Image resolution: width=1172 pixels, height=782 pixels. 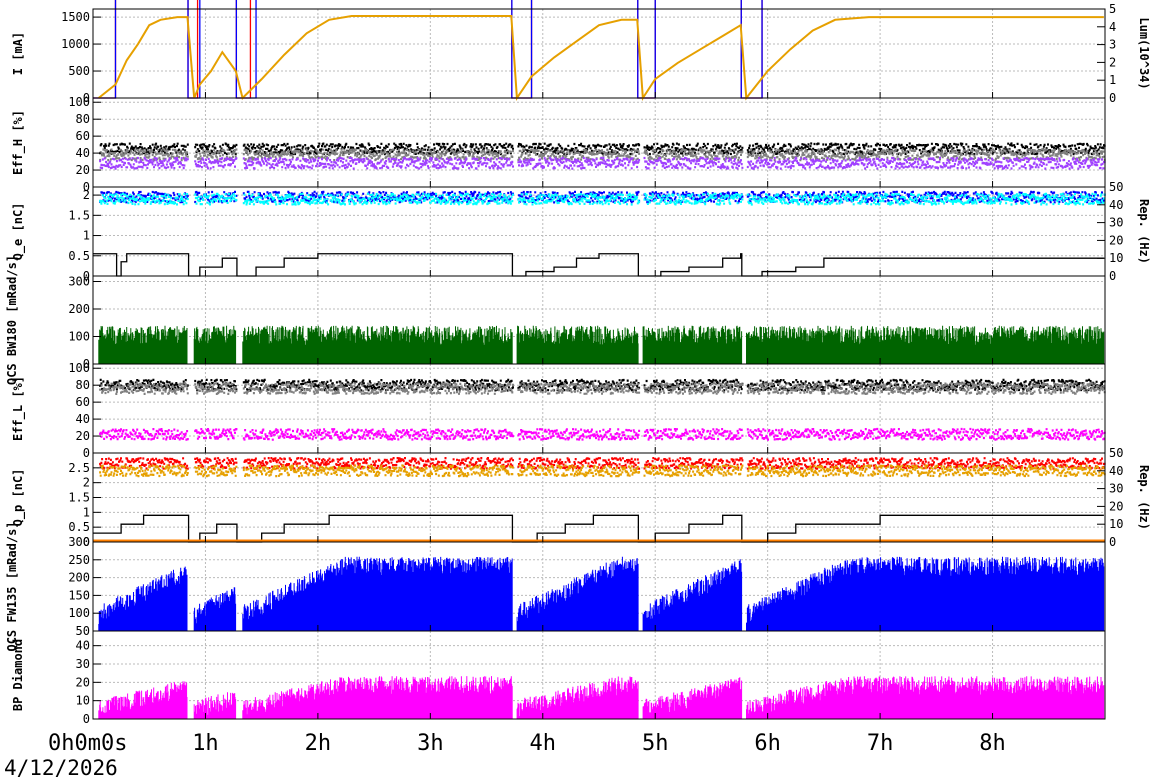 What do you see at coordinates (543, 743) in the screenshot?
I see `x-tick-label: 4h` at bounding box center [543, 743].